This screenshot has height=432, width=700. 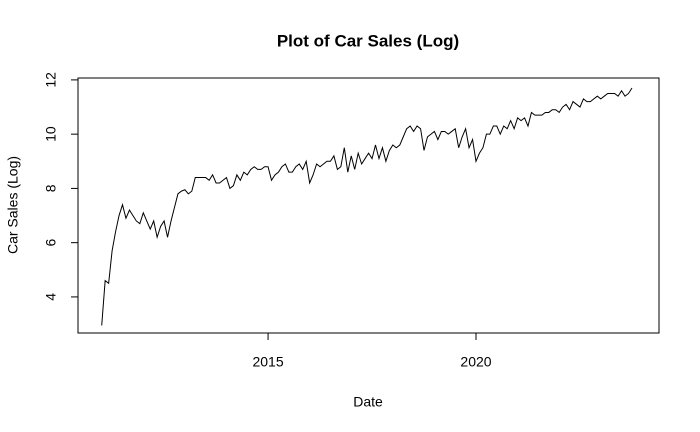 What do you see at coordinates (51, 80) in the screenshot?
I see `y-tick-label: 12` at bounding box center [51, 80].